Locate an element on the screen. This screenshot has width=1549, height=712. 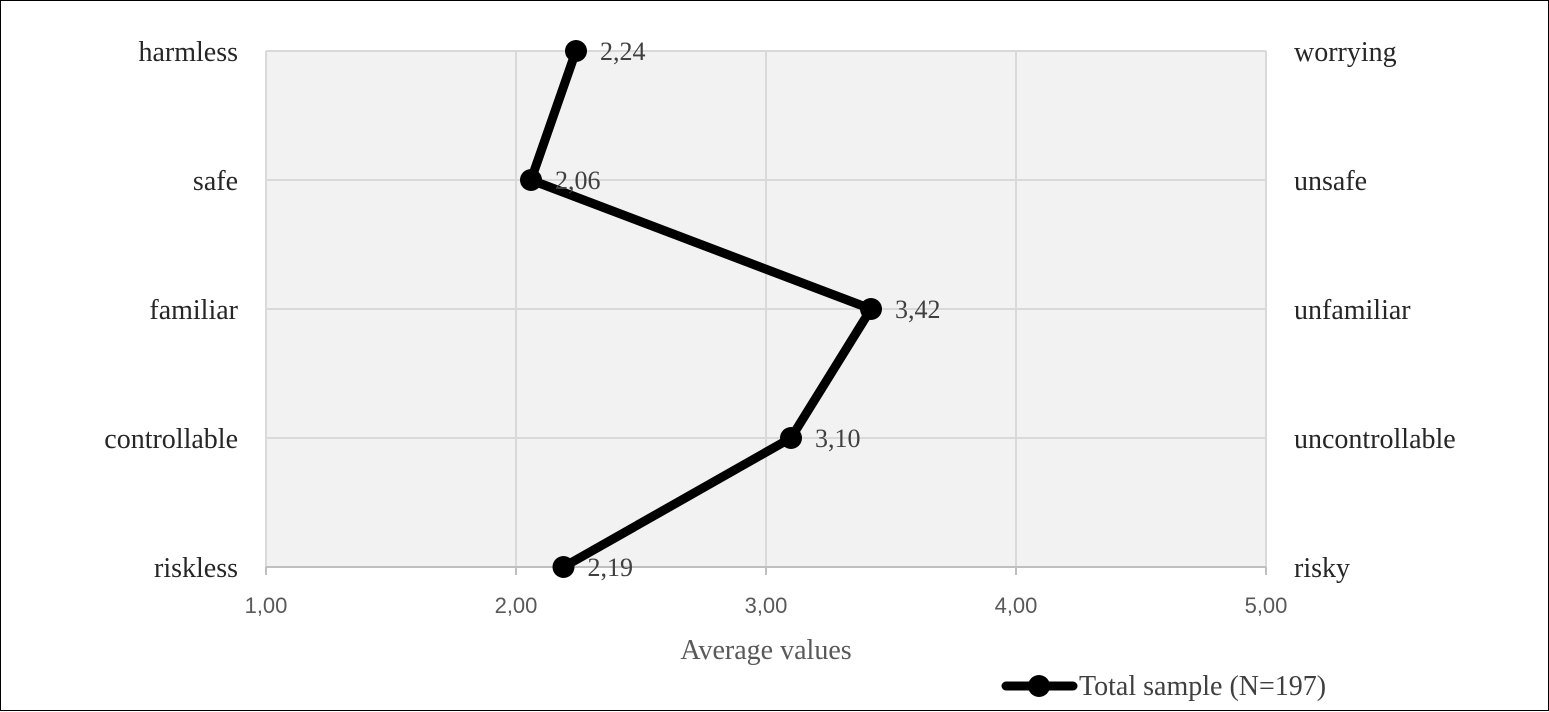
data-label: 2,19 is located at coordinates (611, 567).